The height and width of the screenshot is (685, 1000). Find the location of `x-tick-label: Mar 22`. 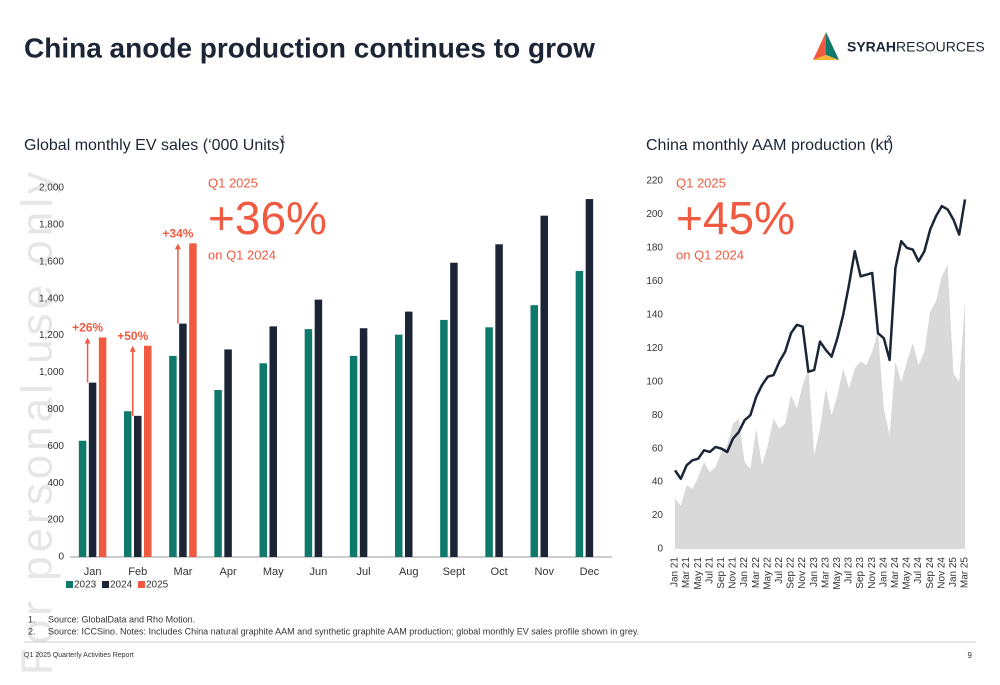

x-tick-label: Mar 22 is located at coordinates (756, 573).